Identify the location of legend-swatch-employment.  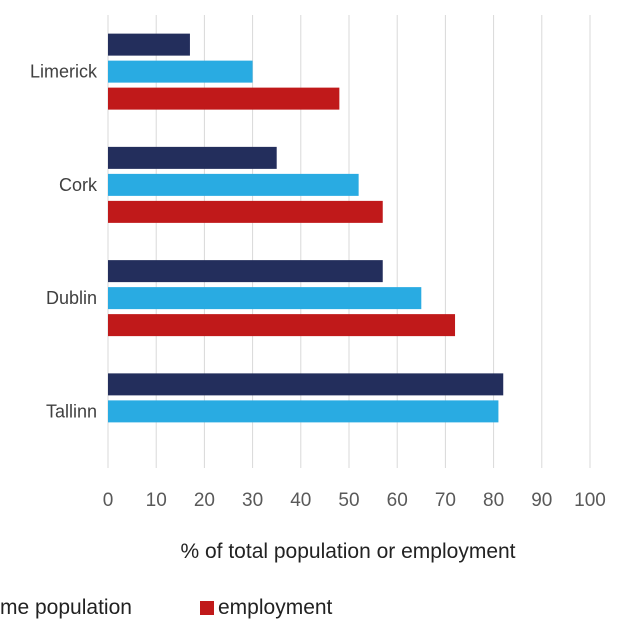
(207, 608).